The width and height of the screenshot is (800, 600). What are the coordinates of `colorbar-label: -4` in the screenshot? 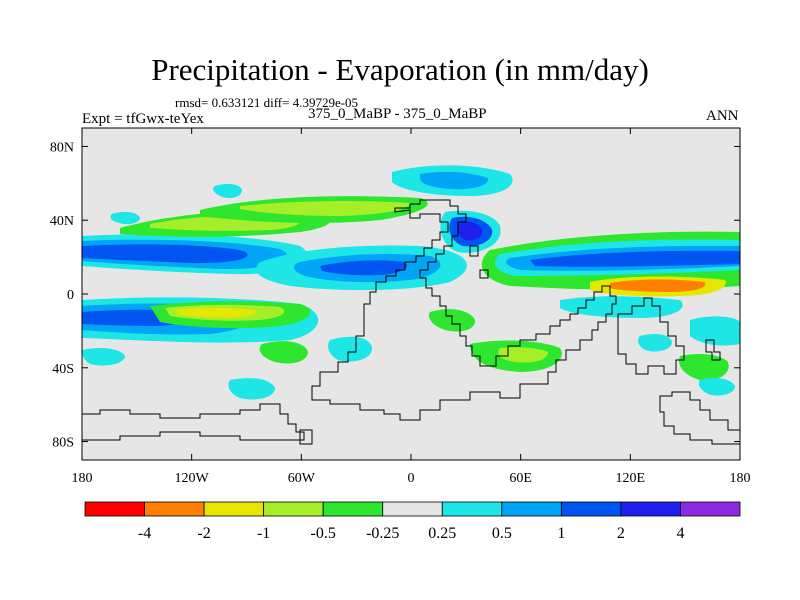 It's located at (144, 533).